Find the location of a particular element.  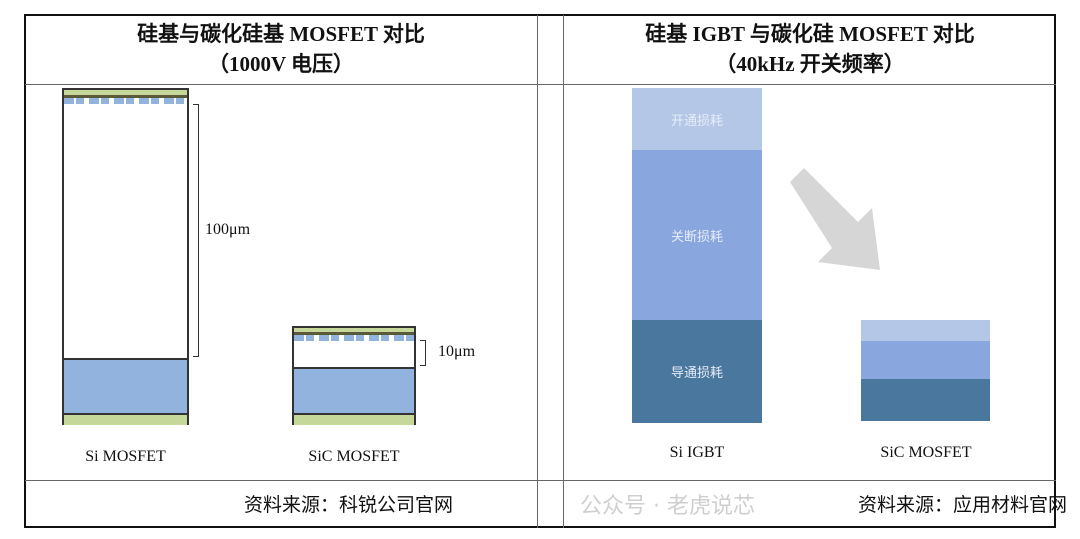

sic-thickness-label: 10μm is located at coordinates (457, 351).